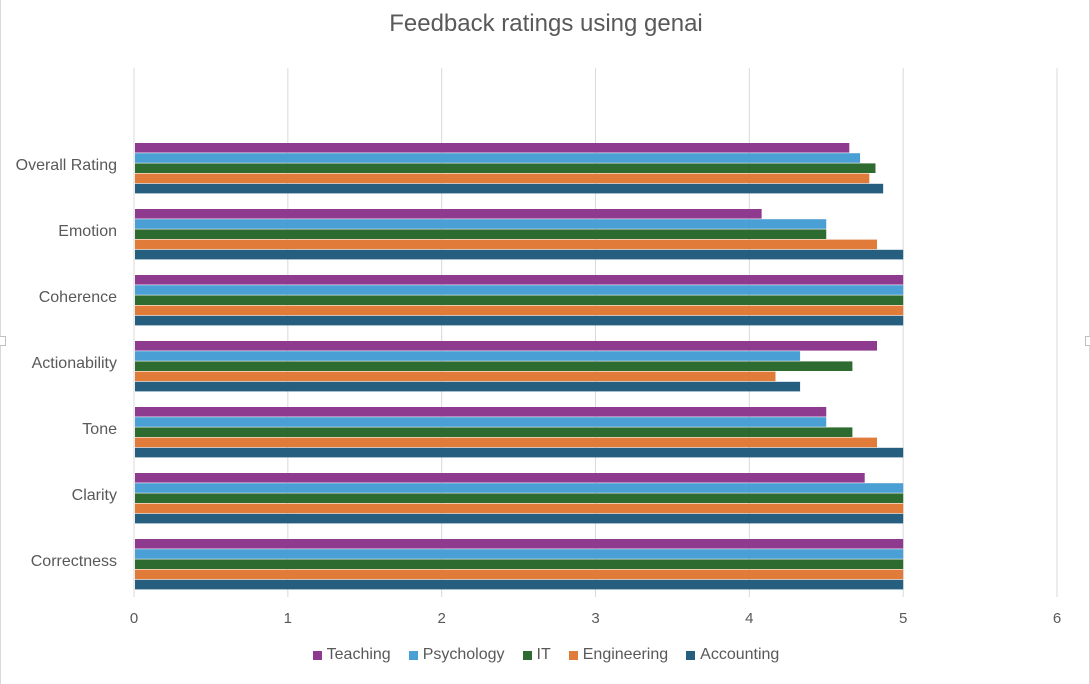 Image resolution: width=1090 pixels, height=684 pixels. Describe the element at coordinates (1057, 618) in the screenshot. I see `x-tick-label: 6` at that location.